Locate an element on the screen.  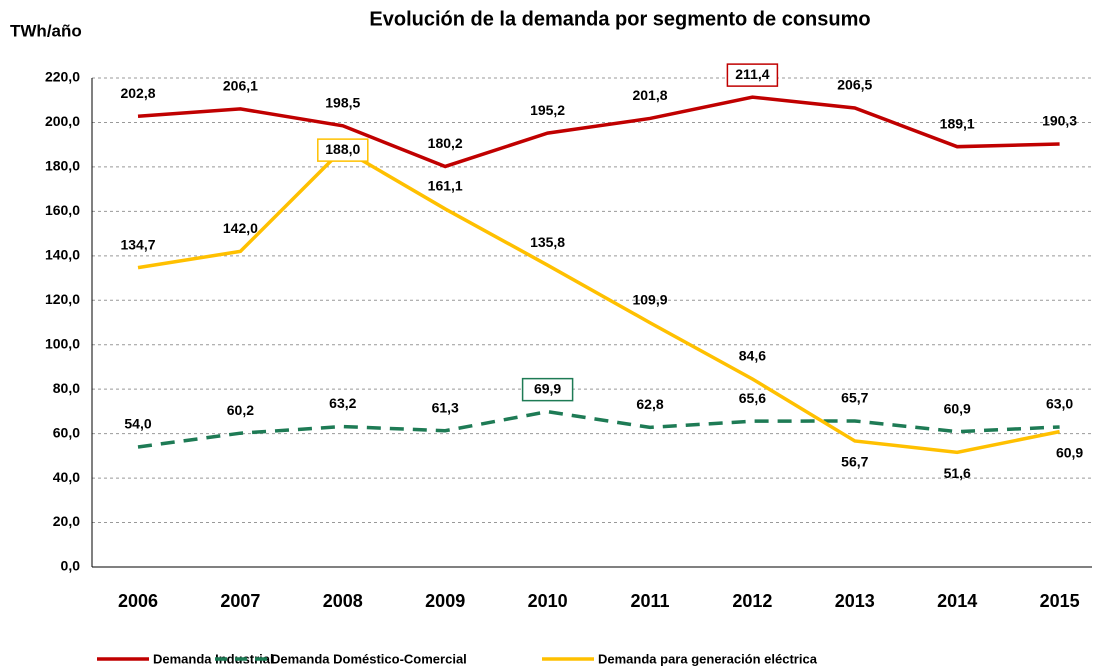
data-label: 63,2 is located at coordinates (342, 403).